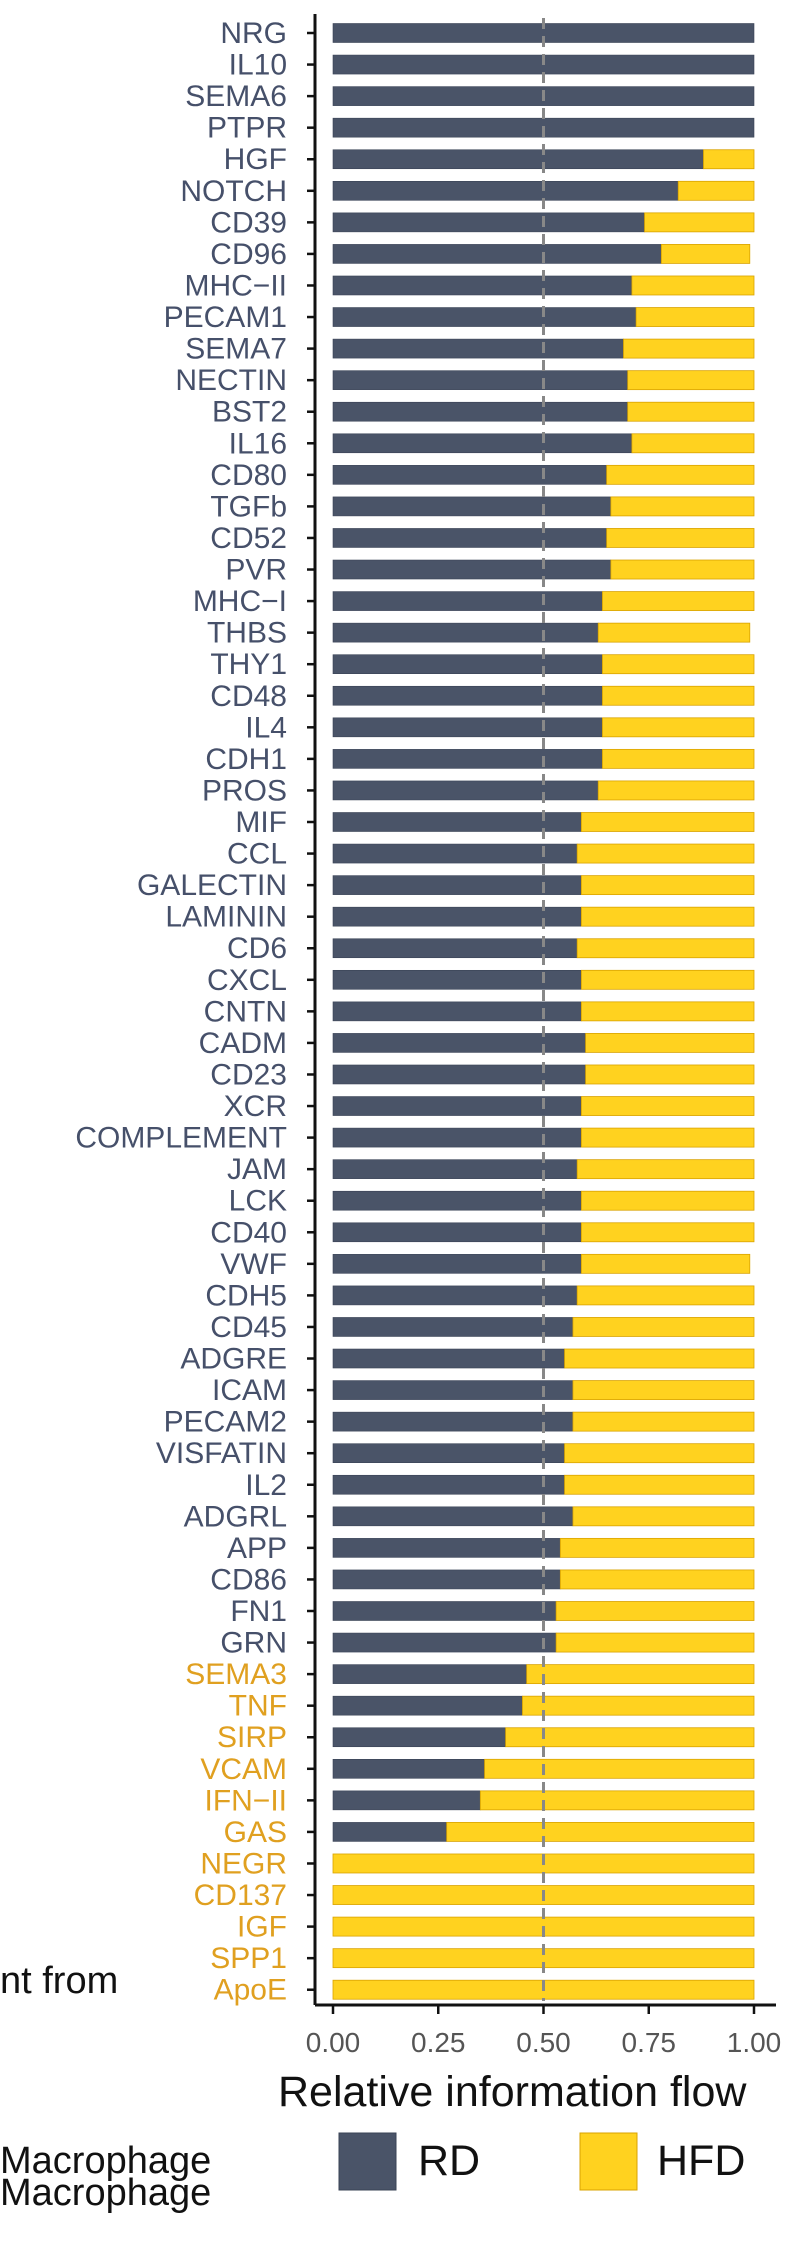 This screenshot has width=806, height=2244. What do you see at coordinates (248, 538) in the screenshot?
I see `tick-label-category: CD52` at bounding box center [248, 538].